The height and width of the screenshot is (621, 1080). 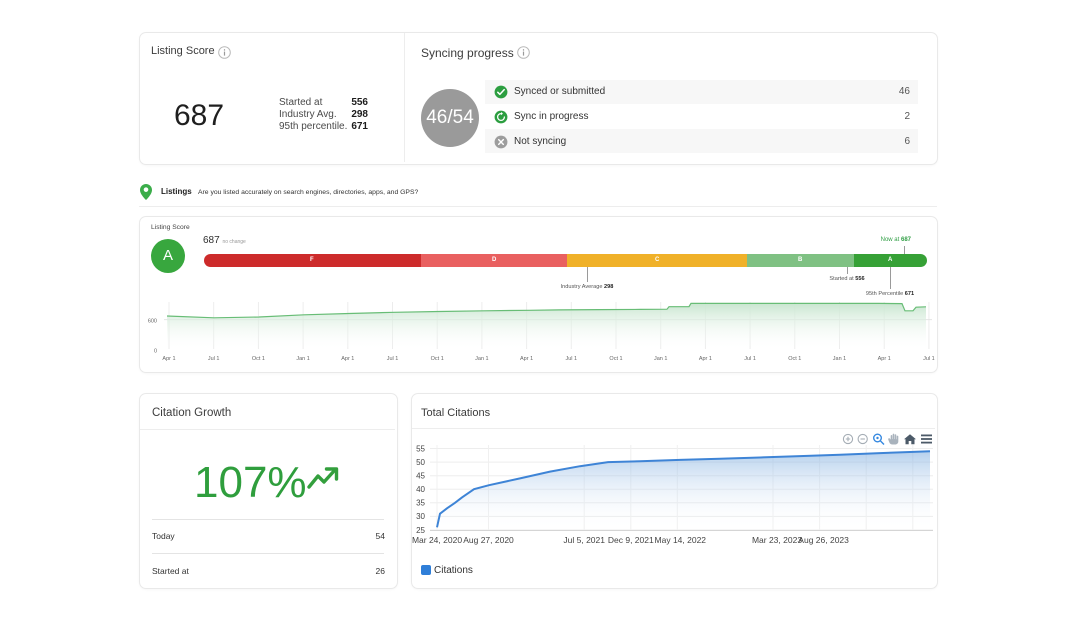 I want to click on svg-text: 30, so click(x=420, y=516).